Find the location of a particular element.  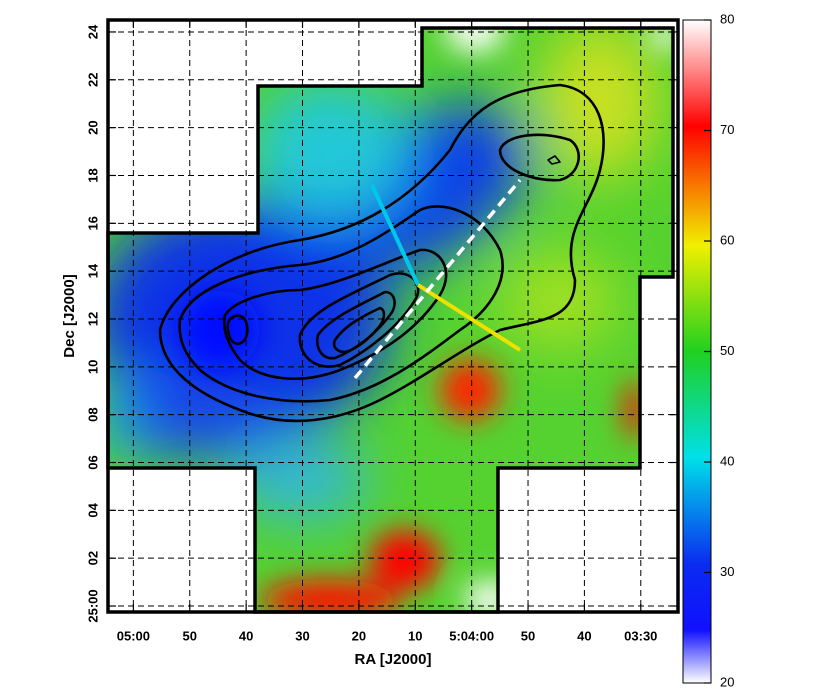

x-tick-label: 20 is located at coordinates (359, 635).